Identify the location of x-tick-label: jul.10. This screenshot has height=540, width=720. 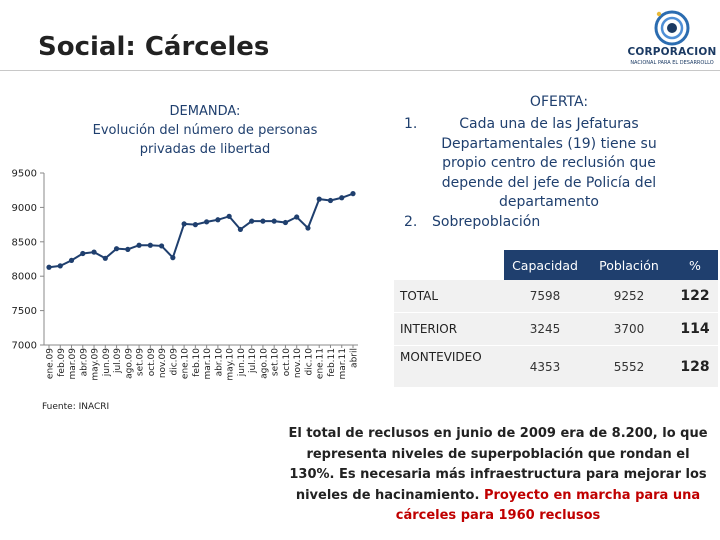
(253, 361).